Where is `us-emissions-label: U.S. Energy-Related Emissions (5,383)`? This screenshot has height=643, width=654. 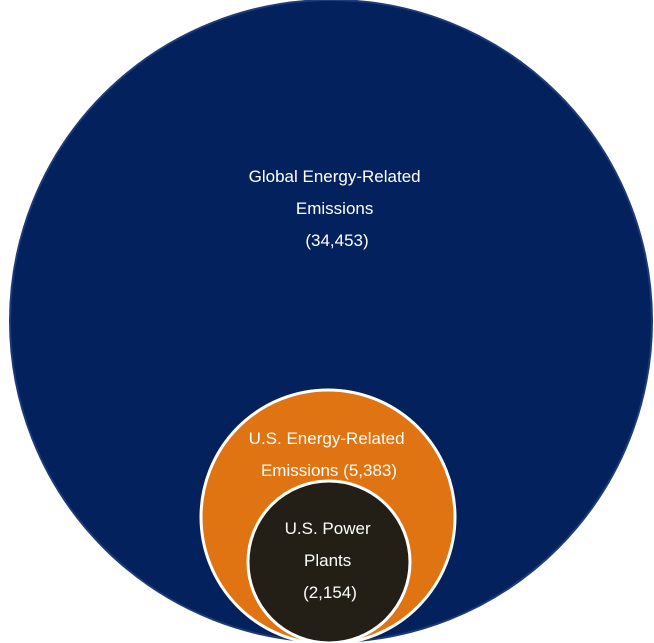 us-emissions-label: U.S. Energy-Related Emissions (5,383) is located at coordinates (329, 454).